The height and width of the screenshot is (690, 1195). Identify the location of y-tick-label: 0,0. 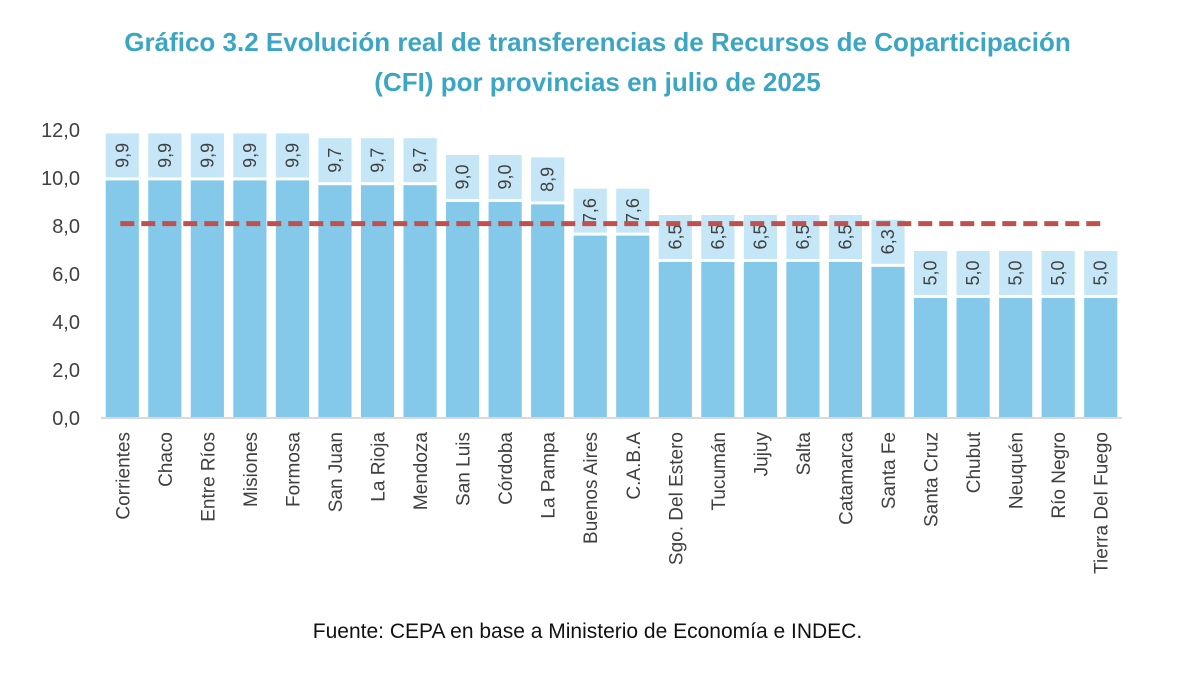
(66, 419).